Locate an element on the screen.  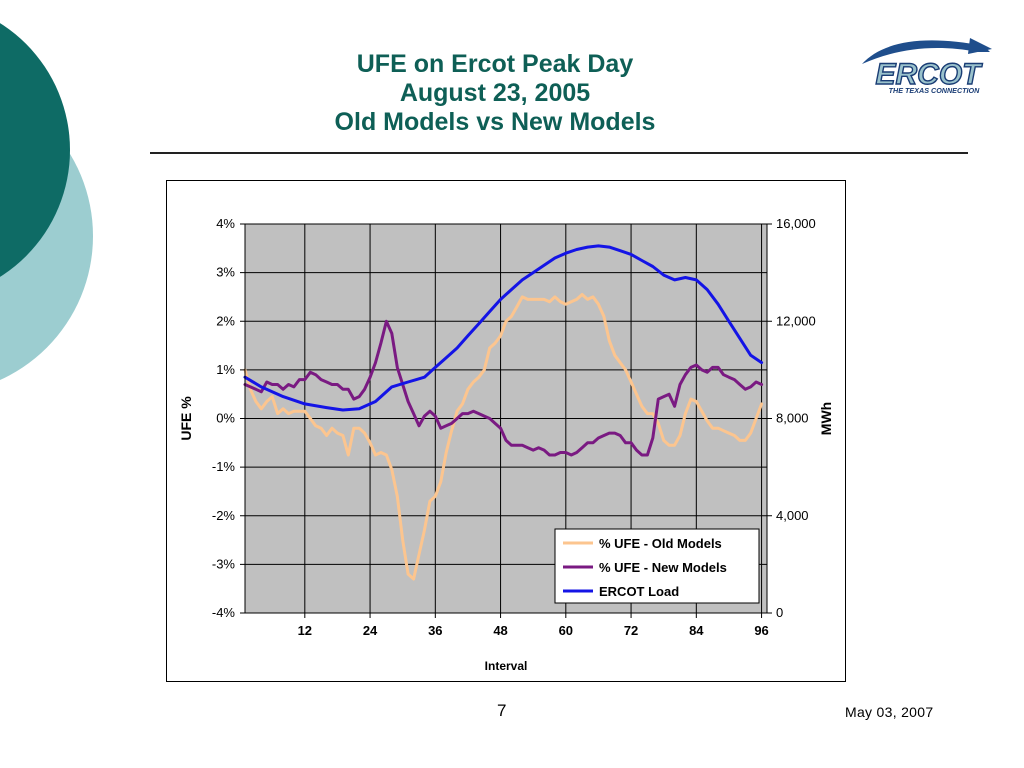
left-axis-ticks: 4% 3% 2% 1% 0% -1% -2% -3% -4% is located at coordinates (228, 418).